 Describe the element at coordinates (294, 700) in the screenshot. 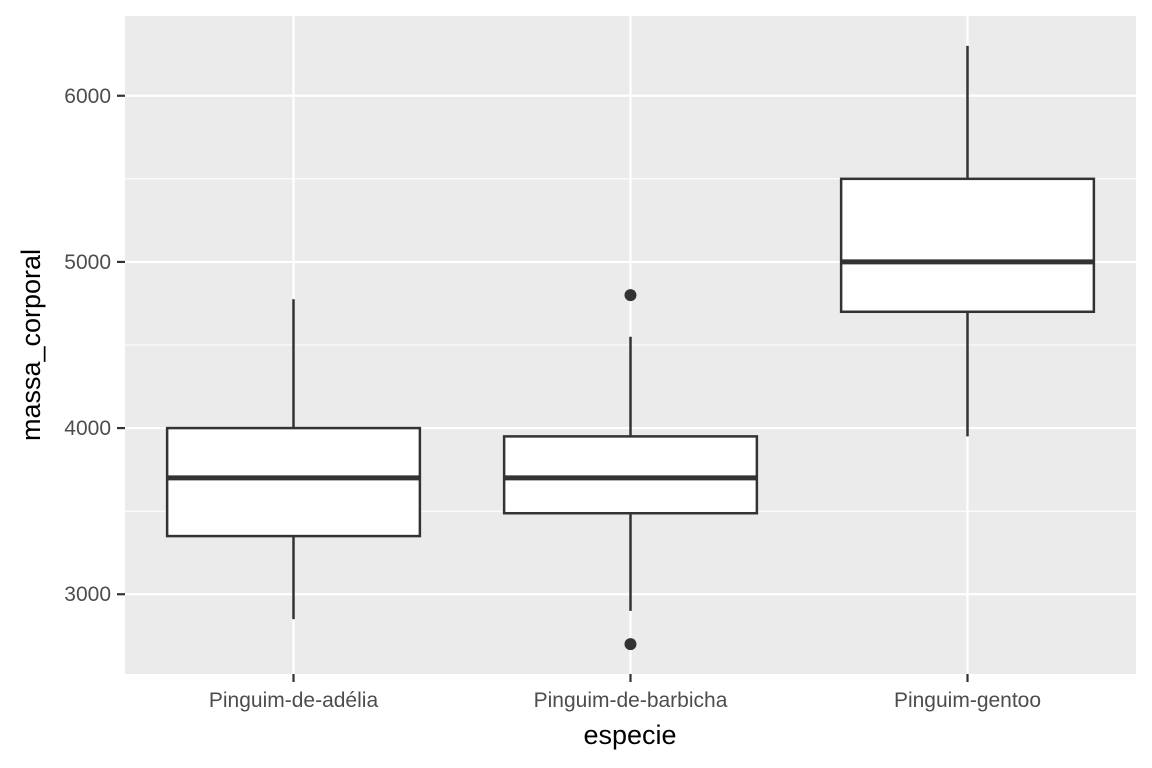

I see `x-tick-label: Pinguim-de-adélia` at that location.